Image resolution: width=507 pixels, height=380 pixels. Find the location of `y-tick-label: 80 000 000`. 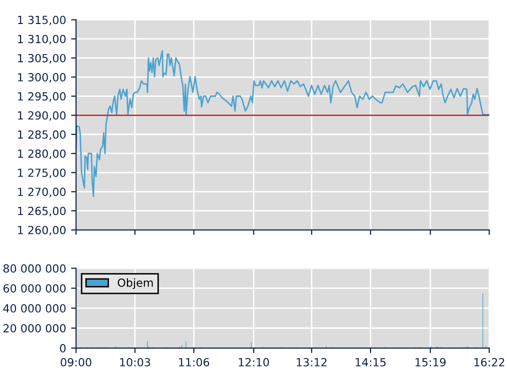

y-tick-label: 80 000 000 is located at coordinates (34, 268).